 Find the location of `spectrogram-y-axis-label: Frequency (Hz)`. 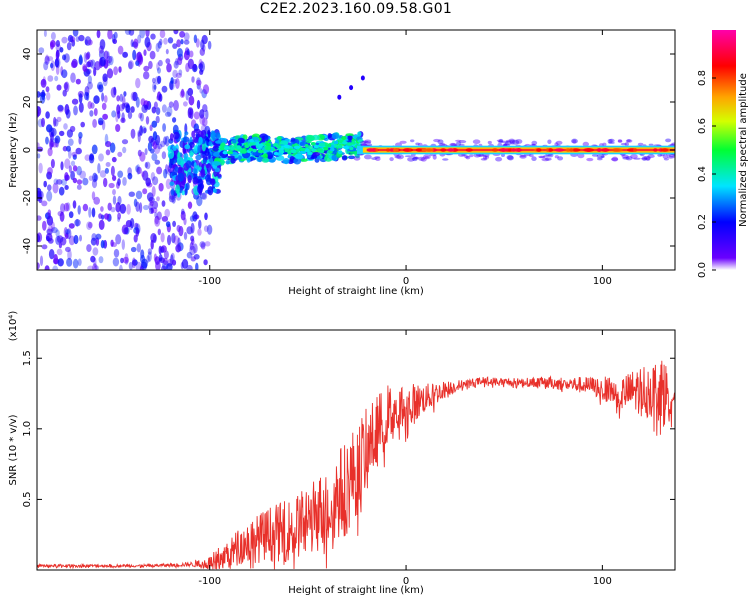

spectrogram-y-axis-label: Frequency (Hz) is located at coordinates (13, 150).